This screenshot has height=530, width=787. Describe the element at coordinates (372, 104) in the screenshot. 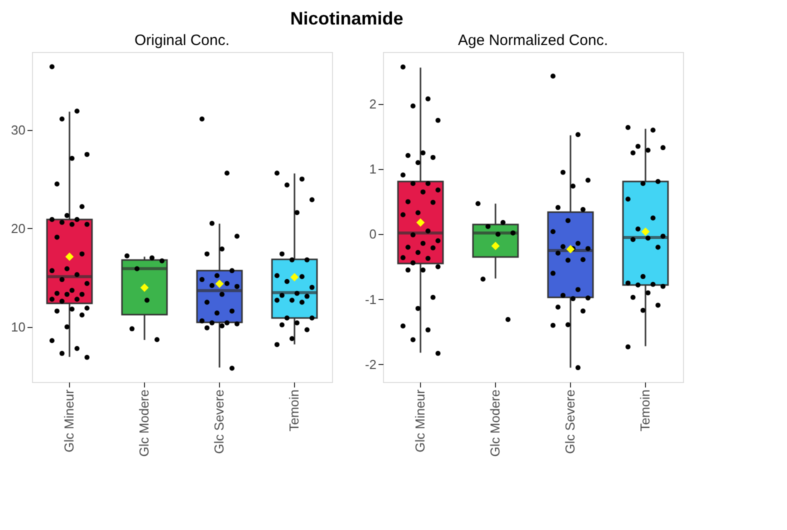

I see `y-tick-label: 2` at that location.